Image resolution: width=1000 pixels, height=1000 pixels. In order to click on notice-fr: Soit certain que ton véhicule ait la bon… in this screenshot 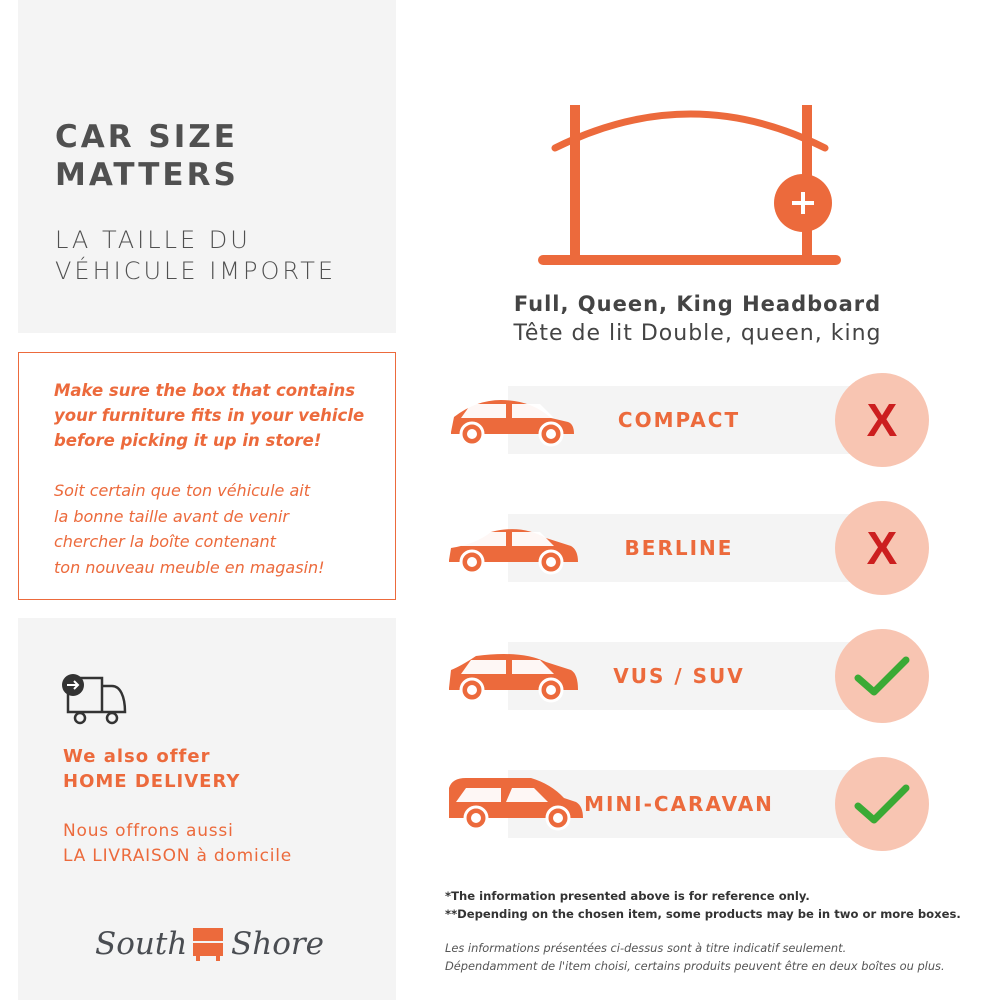, I will do `click(189, 529)`.